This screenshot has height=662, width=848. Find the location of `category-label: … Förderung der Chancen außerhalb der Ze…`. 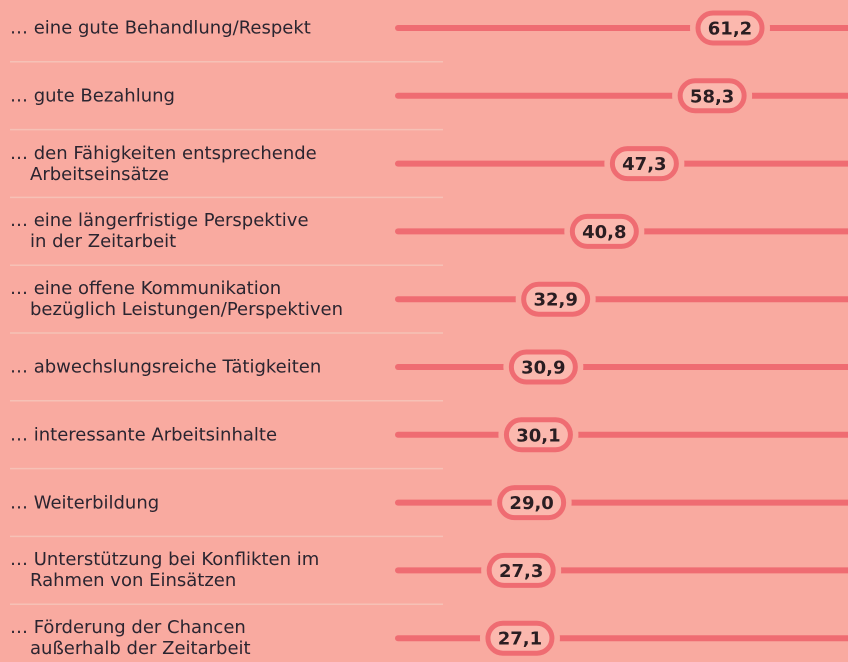

category-label: … Förderung der Chancen außerhalb der Ze… is located at coordinates (130, 638).